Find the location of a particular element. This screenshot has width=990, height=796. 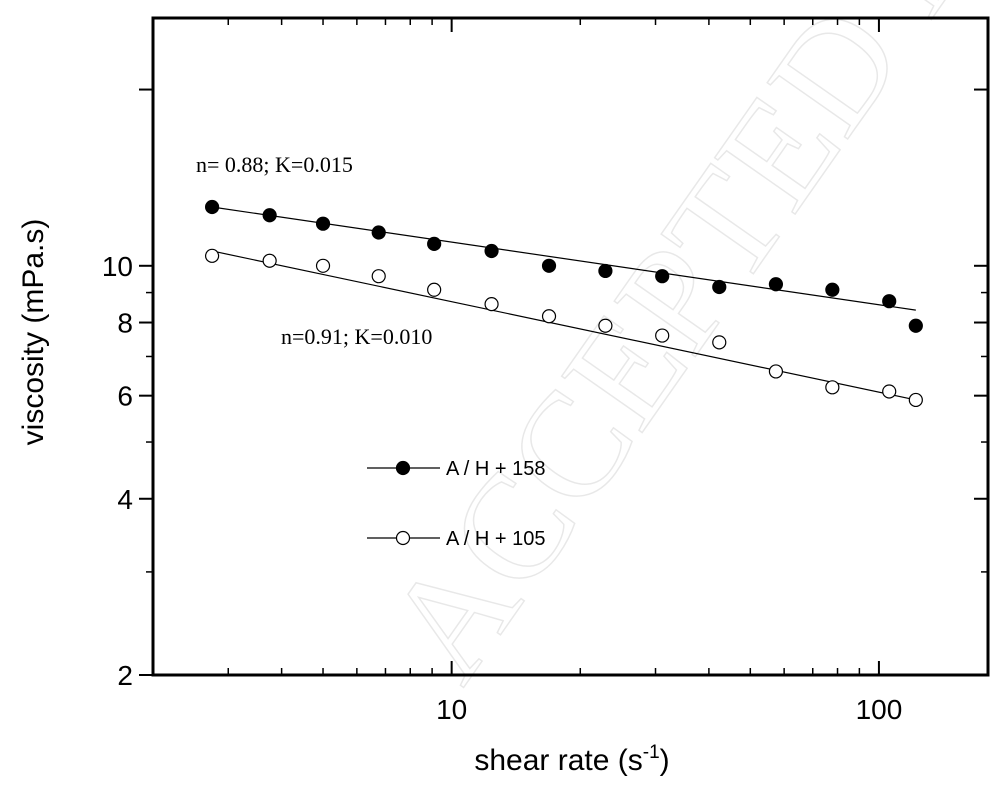

y-tick-label-2: 2 is located at coordinates (125, 675).